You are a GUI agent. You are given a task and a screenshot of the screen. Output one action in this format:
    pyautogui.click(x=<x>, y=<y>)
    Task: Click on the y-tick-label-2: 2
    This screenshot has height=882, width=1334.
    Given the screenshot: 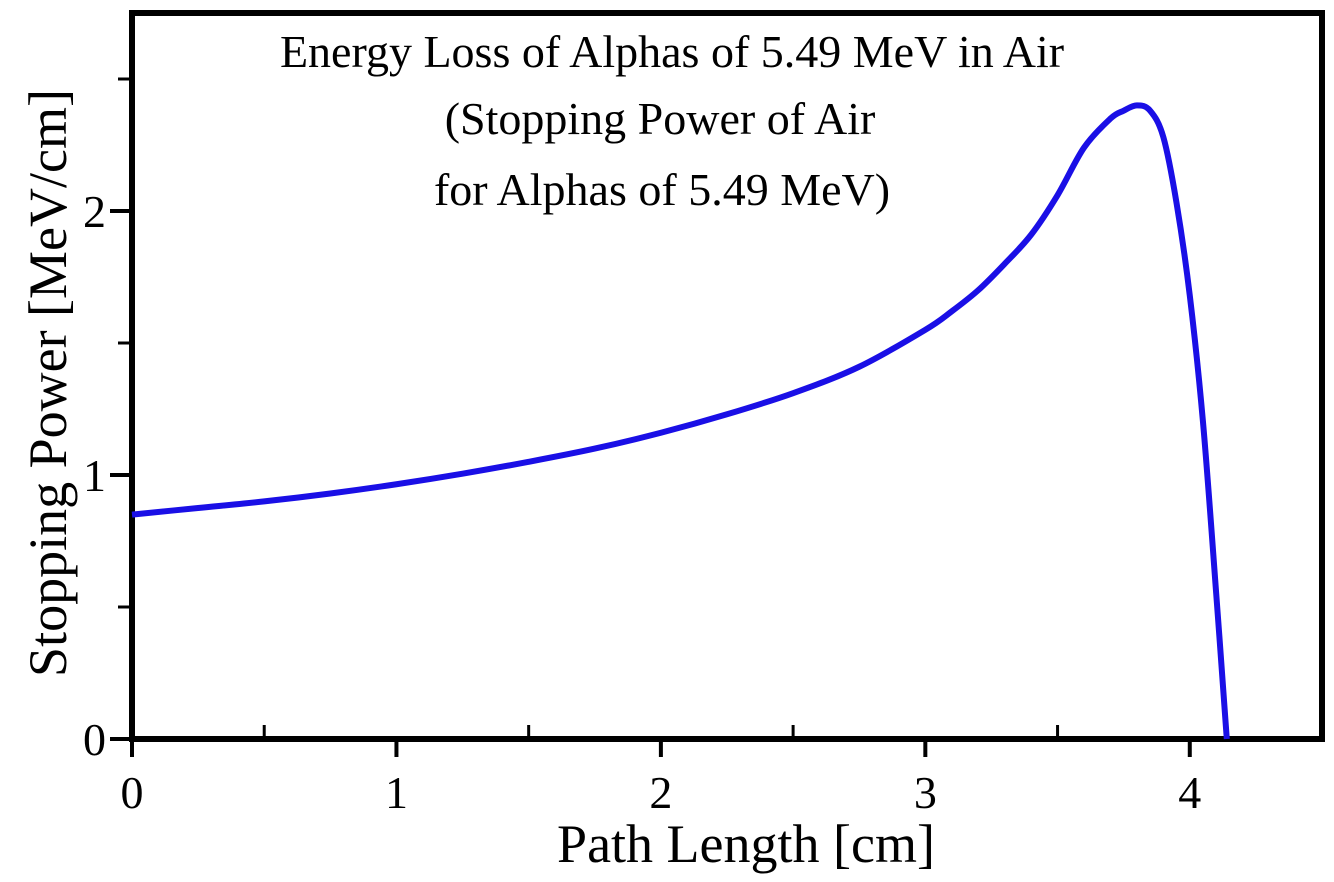 What is the action you would take?
    pyautogui.click(x=94, y=211)
    